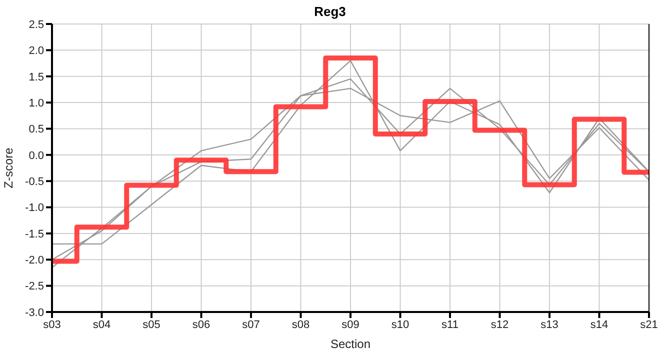 This screenshot has width=660, height=360. What do you see at coordinates (450, 324) in the screenshot?
I see `x-tick-label: s11` at bounding box center [450, 324].